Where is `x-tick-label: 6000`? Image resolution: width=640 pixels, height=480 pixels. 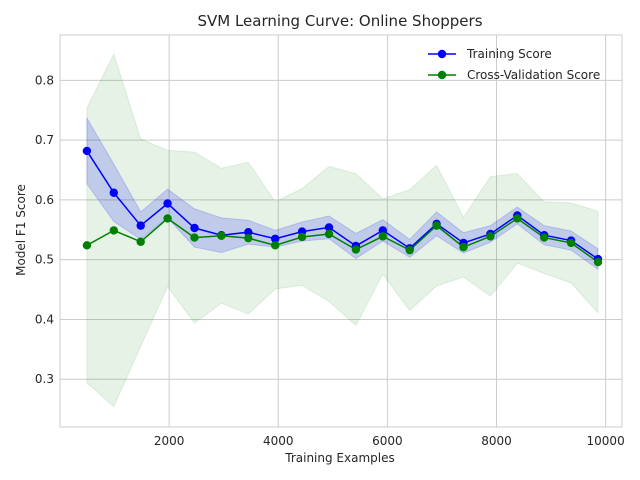 x-tick-label: 6000 is located at coordinates (387, 441).